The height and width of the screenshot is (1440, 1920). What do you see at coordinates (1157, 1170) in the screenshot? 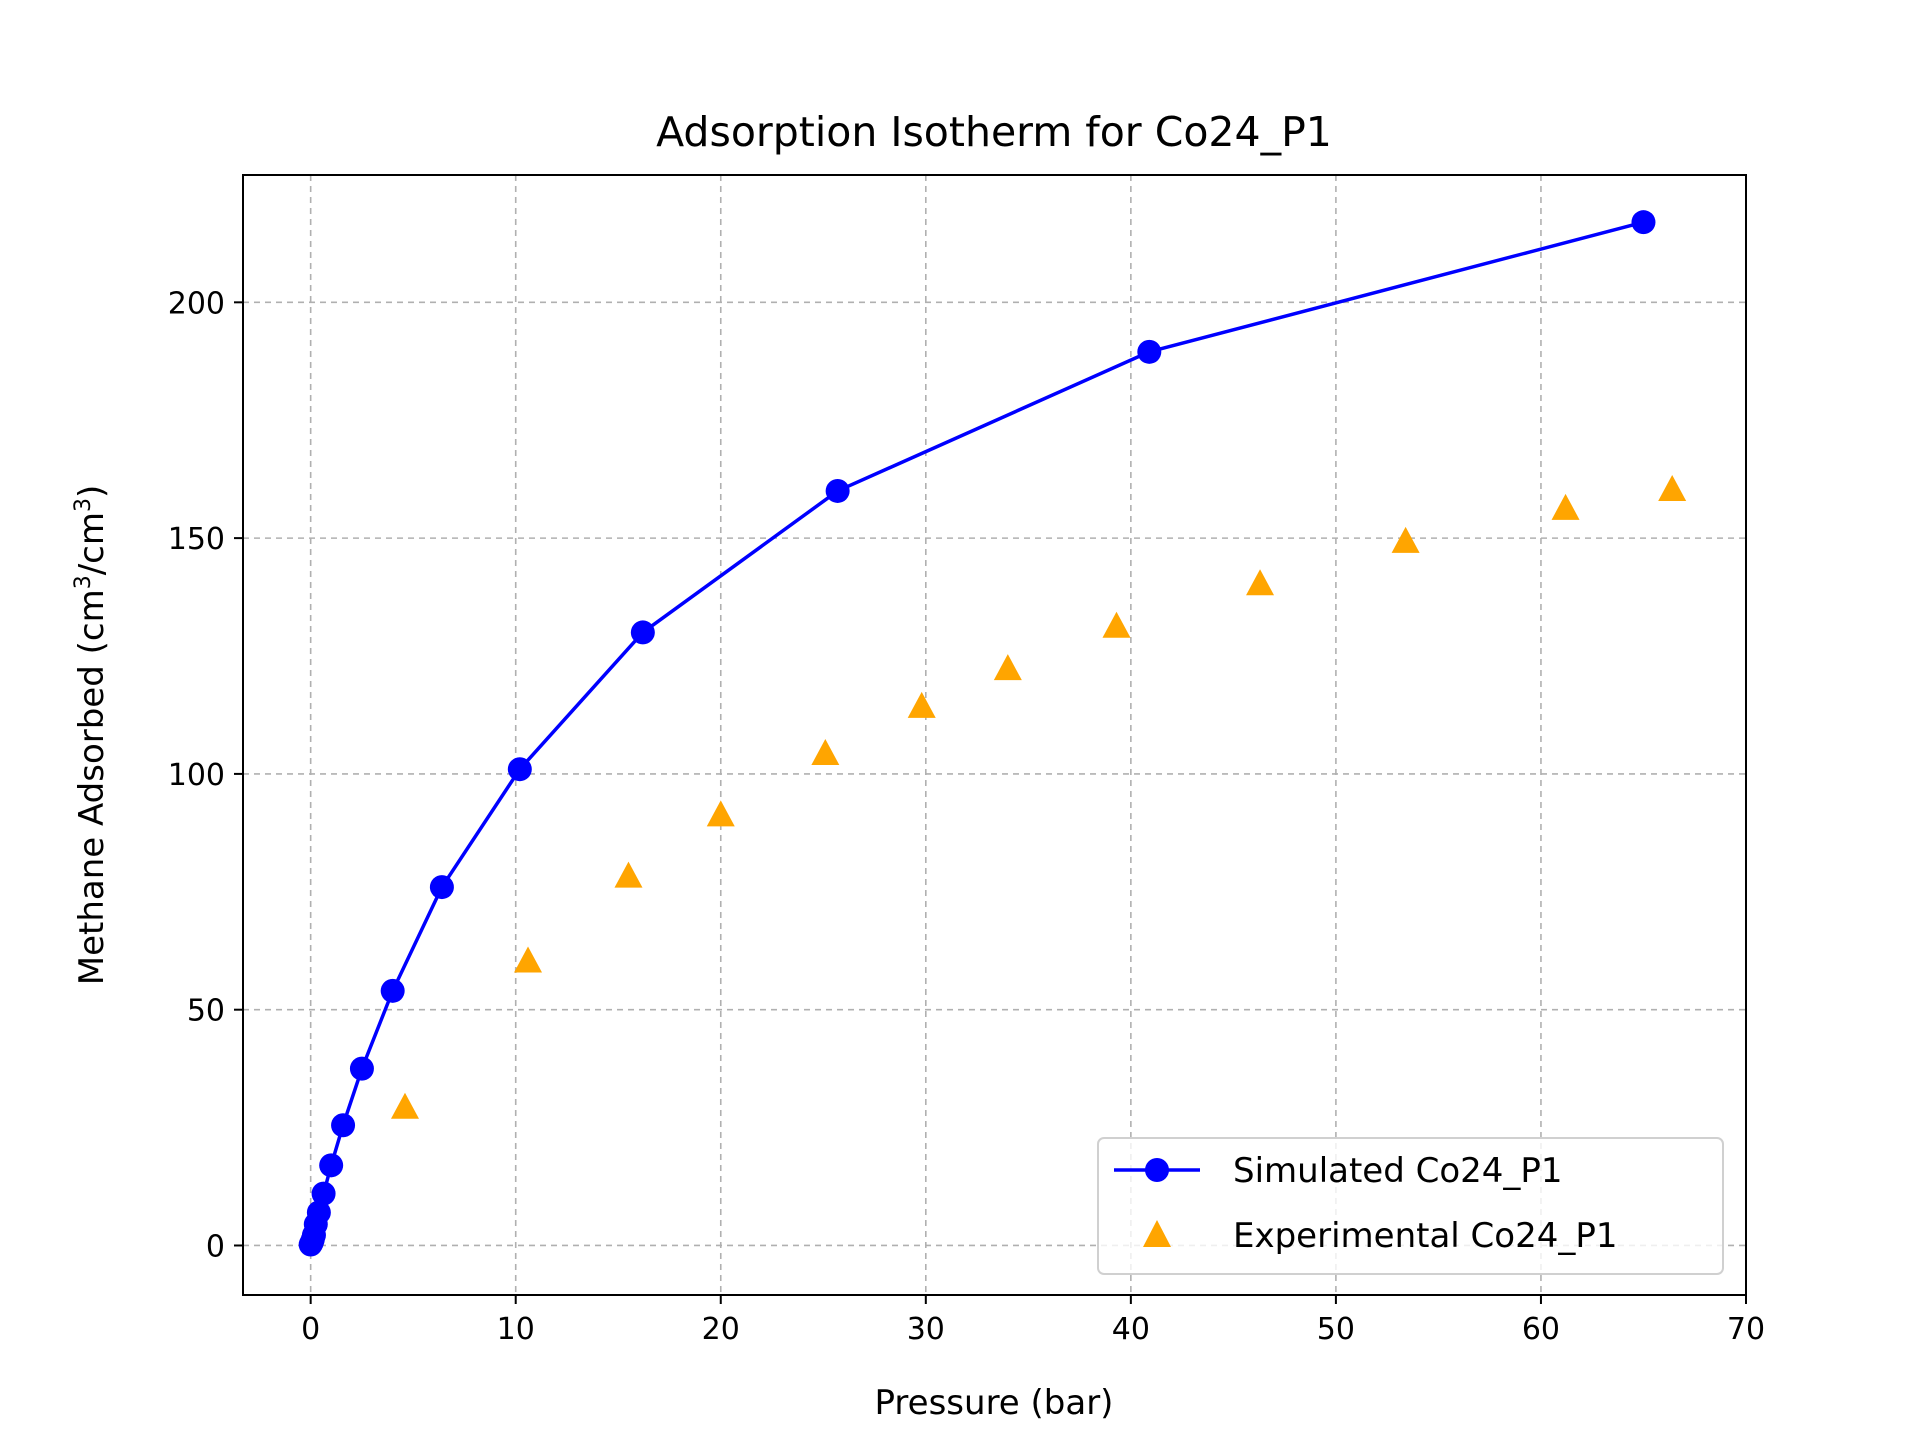
I see `legend-marker-simulated` at bounding box center [1157, 1170].